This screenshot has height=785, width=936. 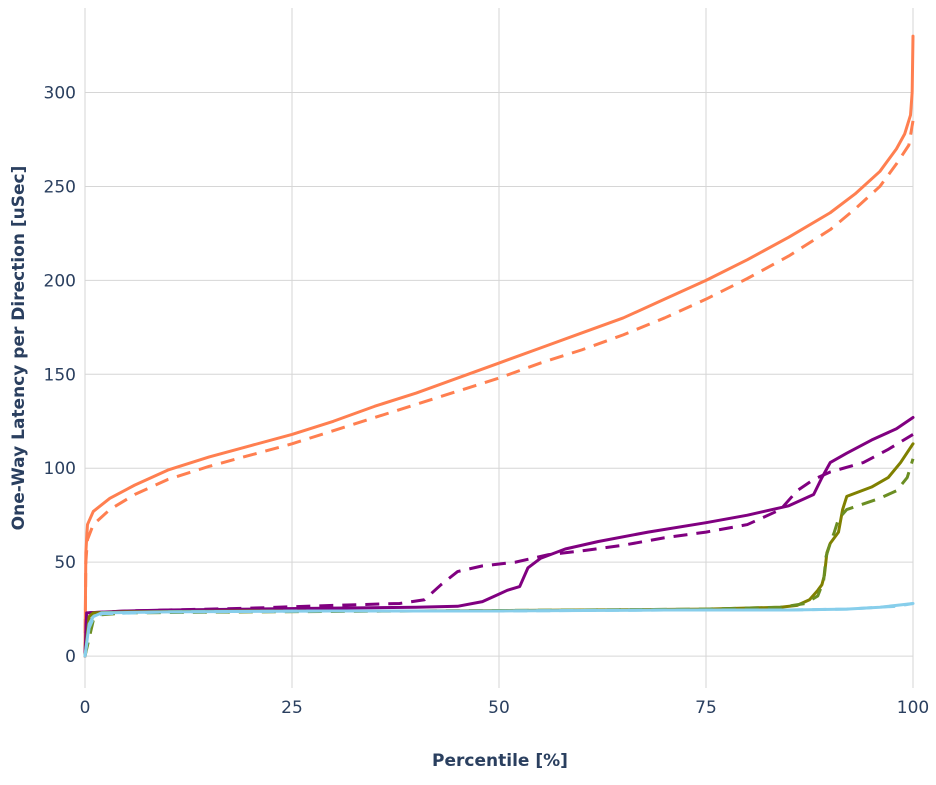 I want to click on y-axis-title: One-Way Latency per Direction [uSec], so click(x=19, y=348).